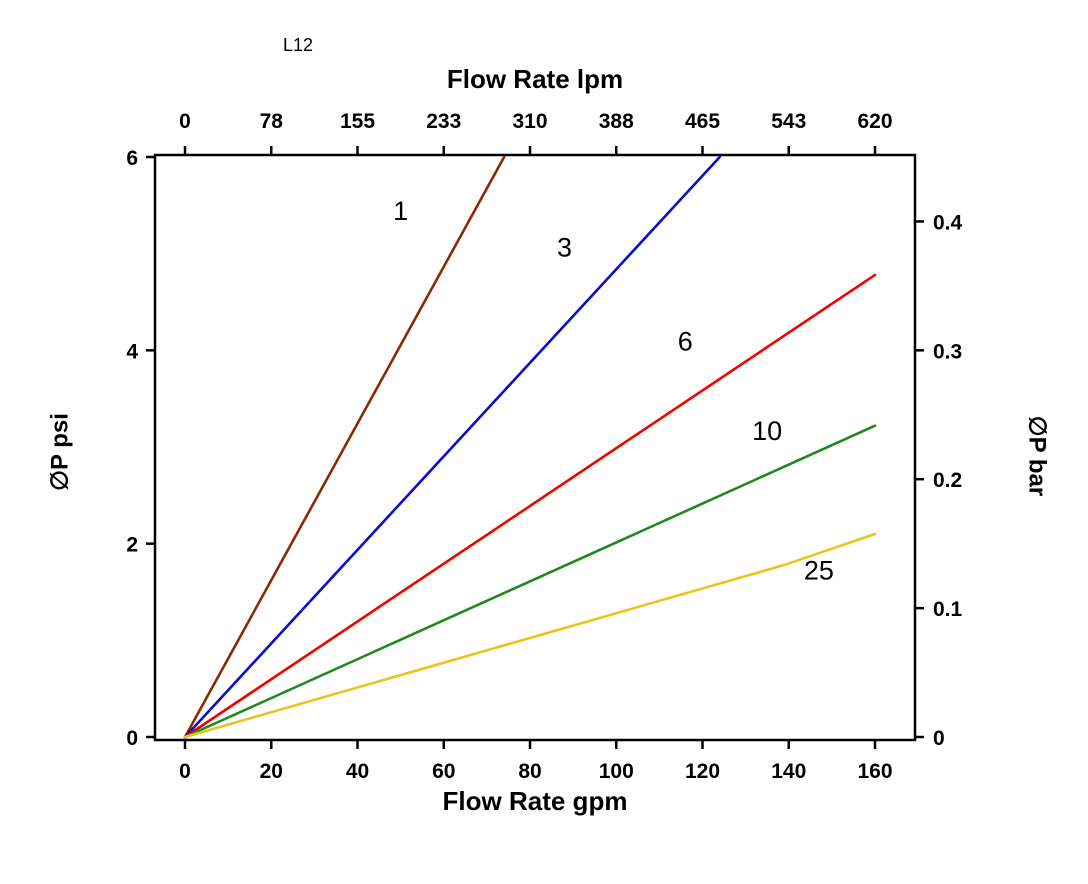 The height and width of the screenshot is (884, 1088). Describe the element at coordinates (400, 211) in the screenshot. I see `series-label-1: 1` at that location.